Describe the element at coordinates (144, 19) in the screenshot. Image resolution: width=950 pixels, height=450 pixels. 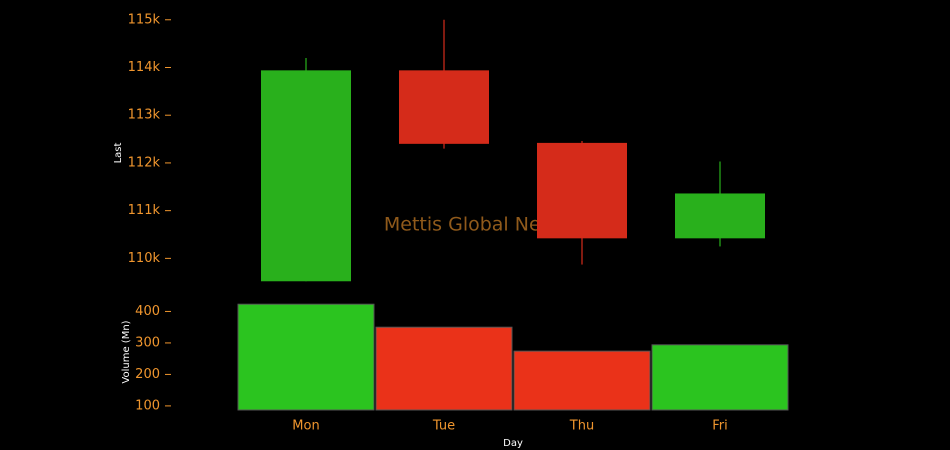
I see `y-tick-label: 115k` at that location.